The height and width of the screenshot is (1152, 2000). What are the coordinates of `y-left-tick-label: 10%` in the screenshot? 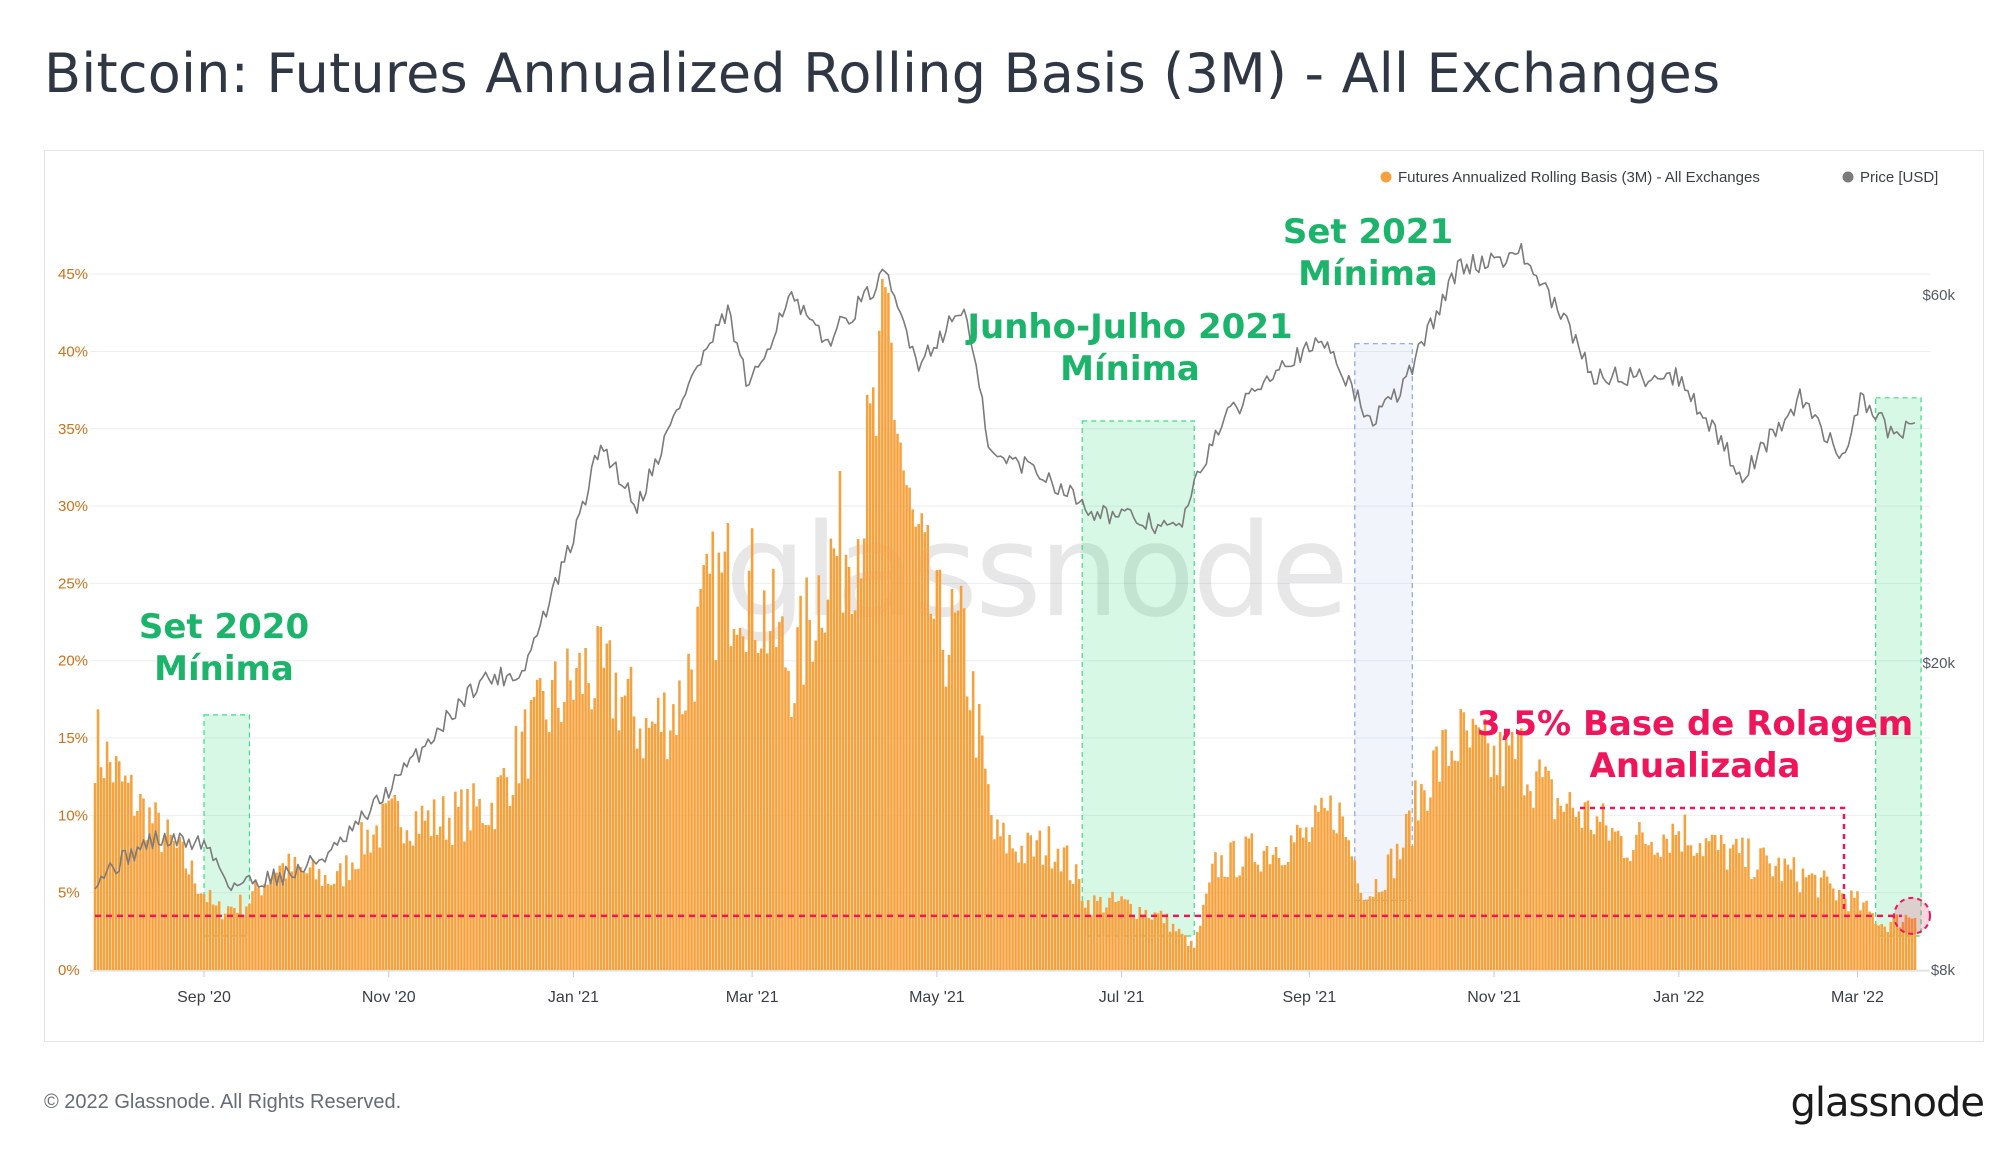 It's located at (73, 815).